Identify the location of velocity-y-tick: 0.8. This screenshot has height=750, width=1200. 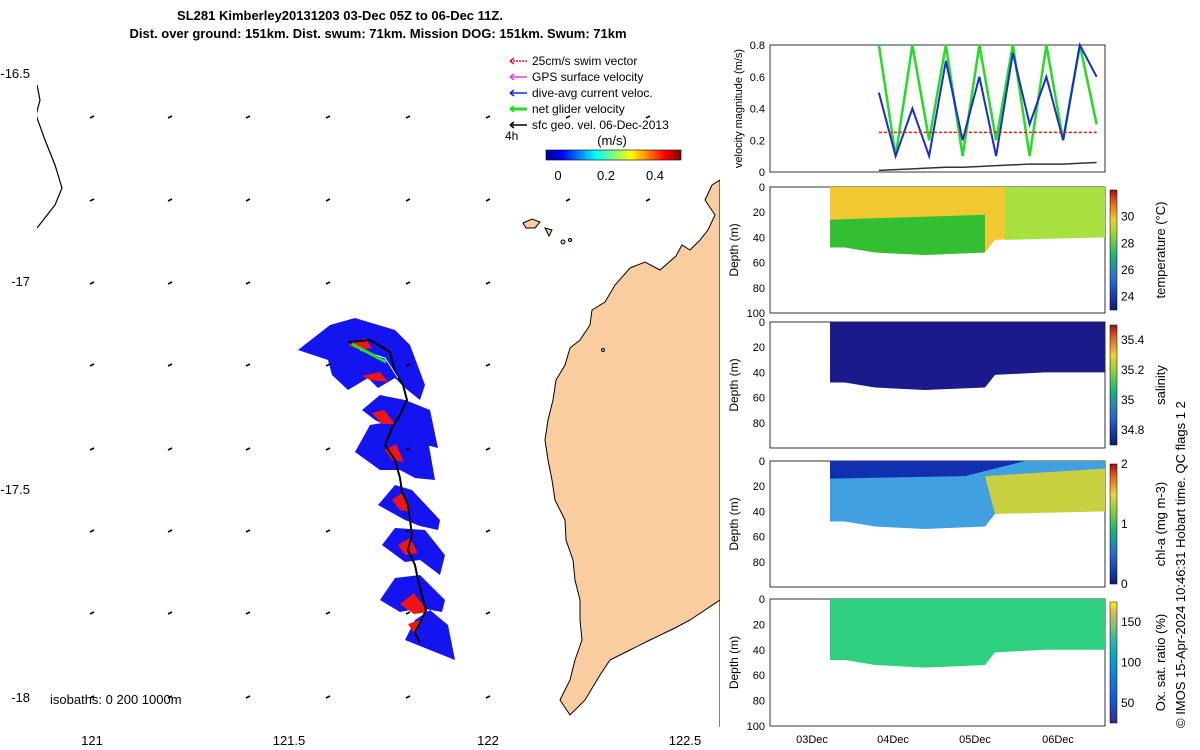
(757, 46).